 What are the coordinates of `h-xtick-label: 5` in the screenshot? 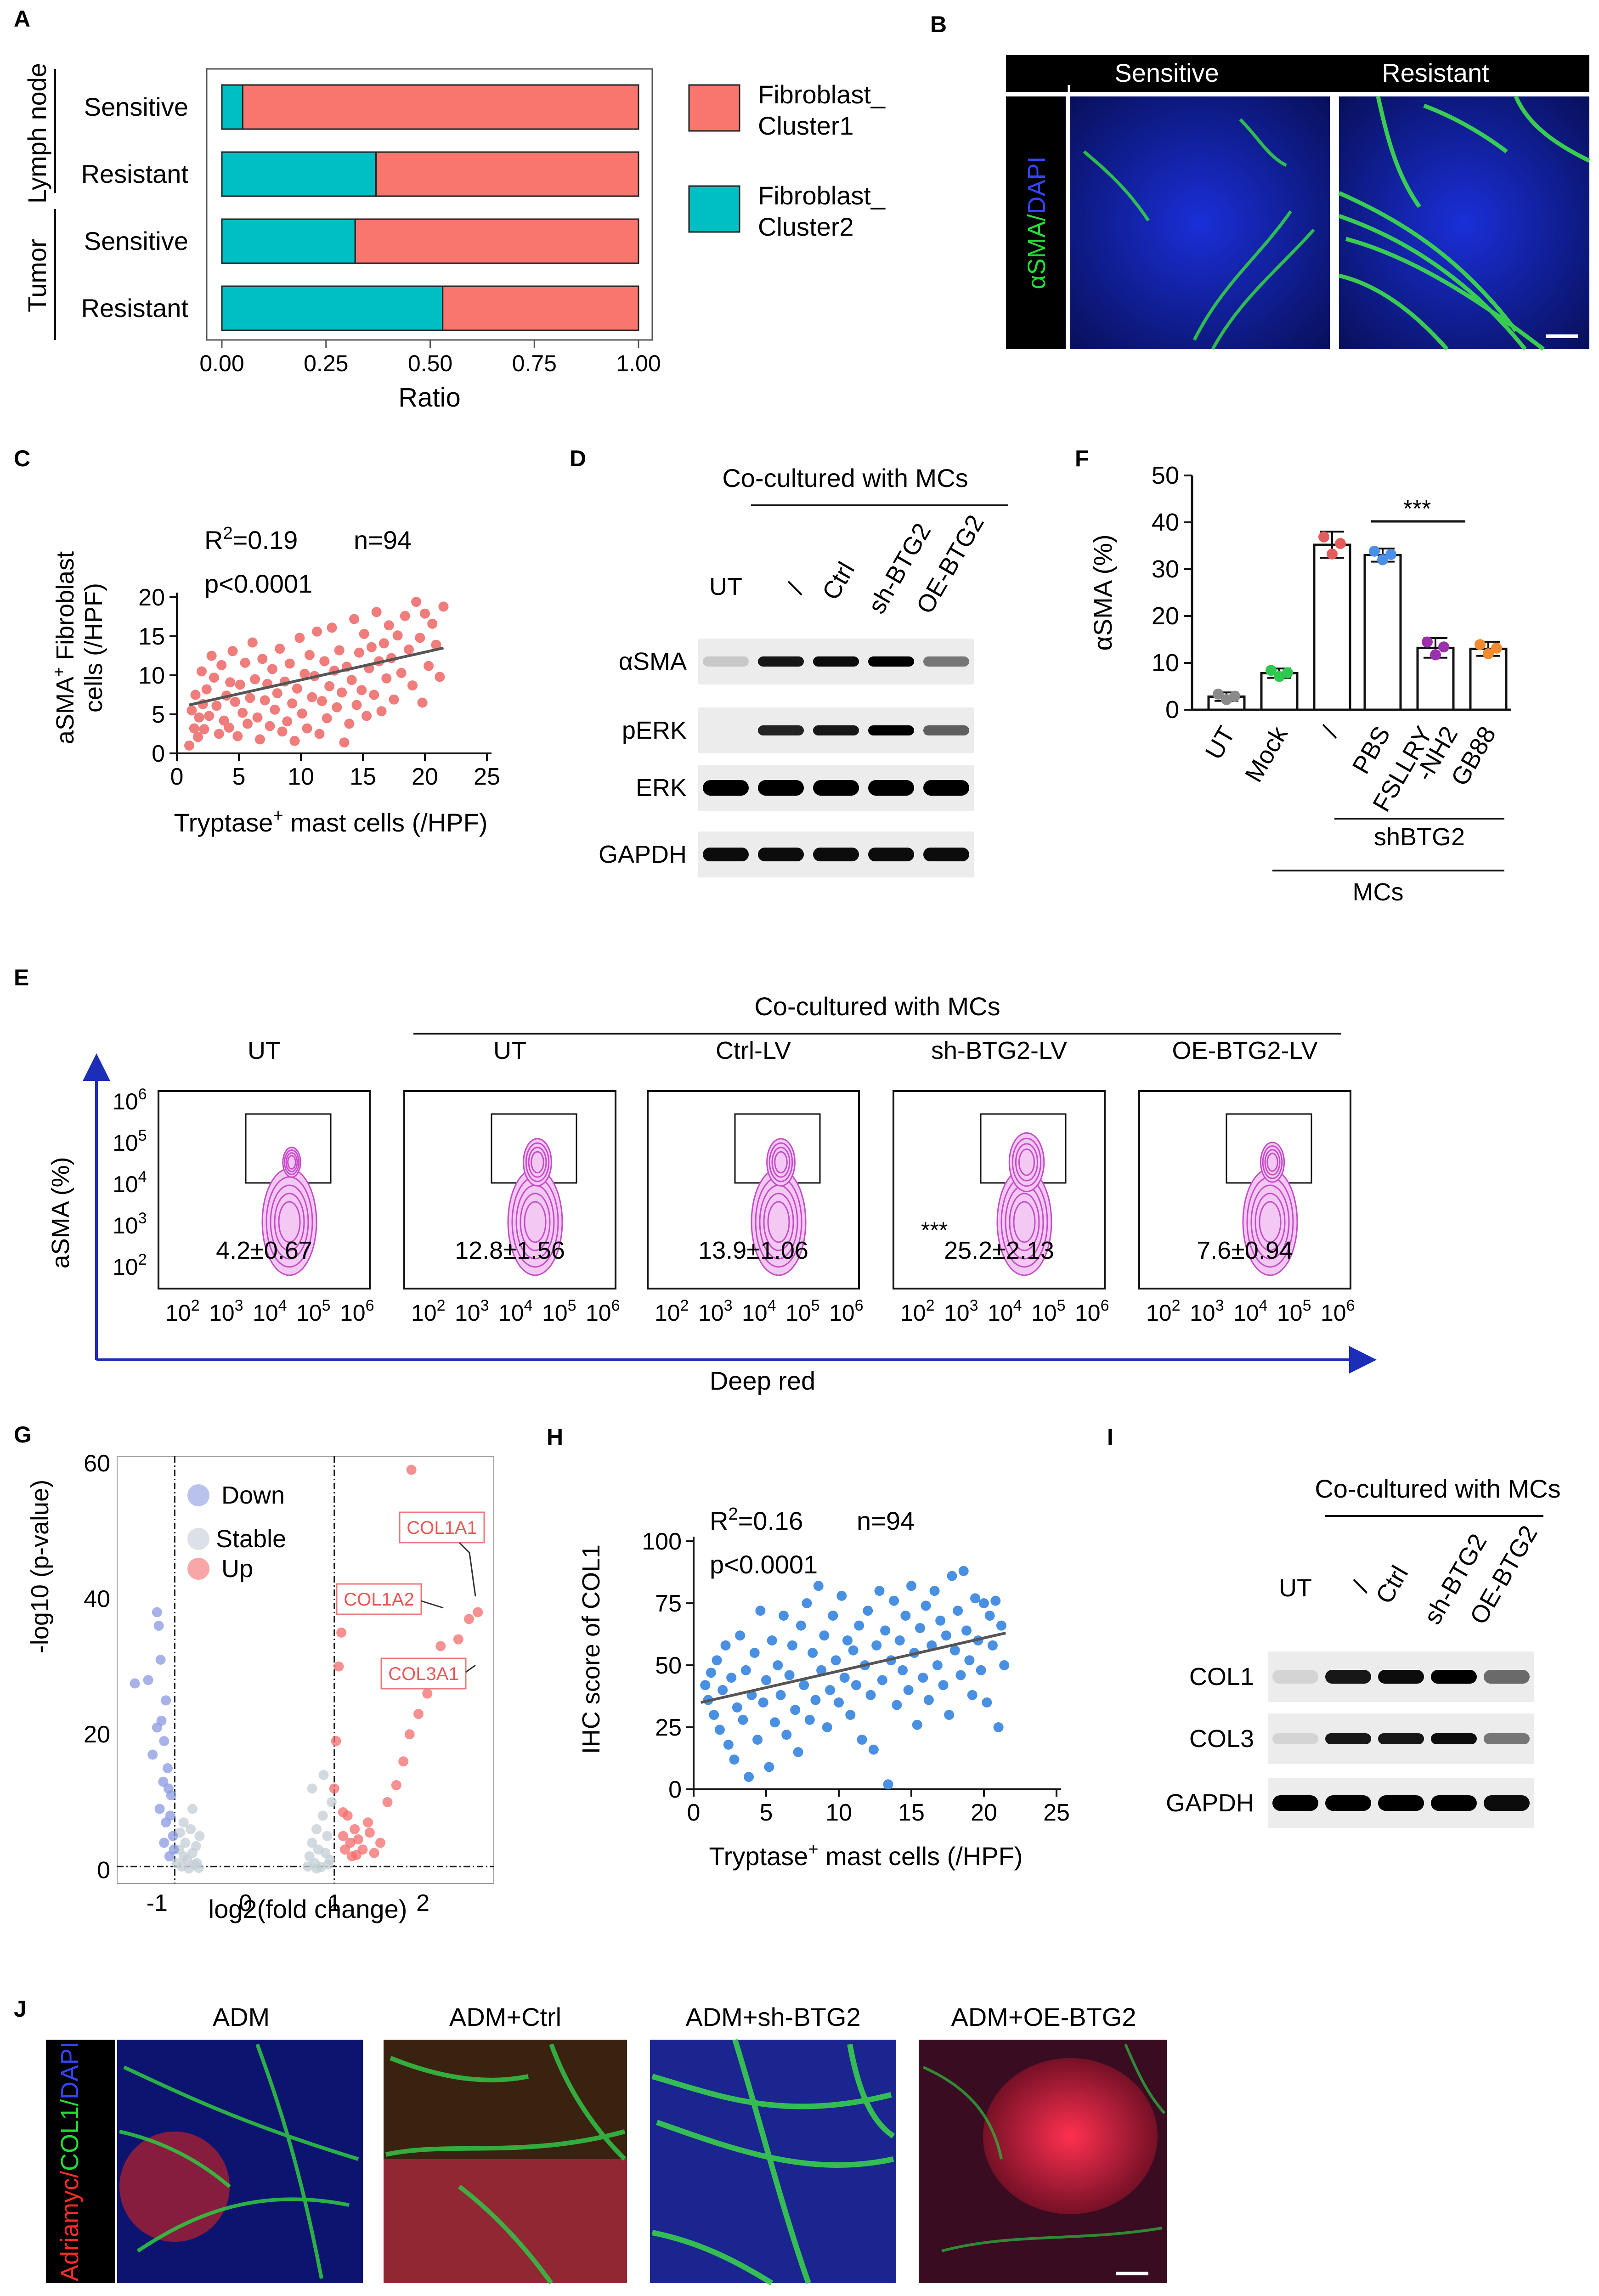 It's located at (766, 1812).